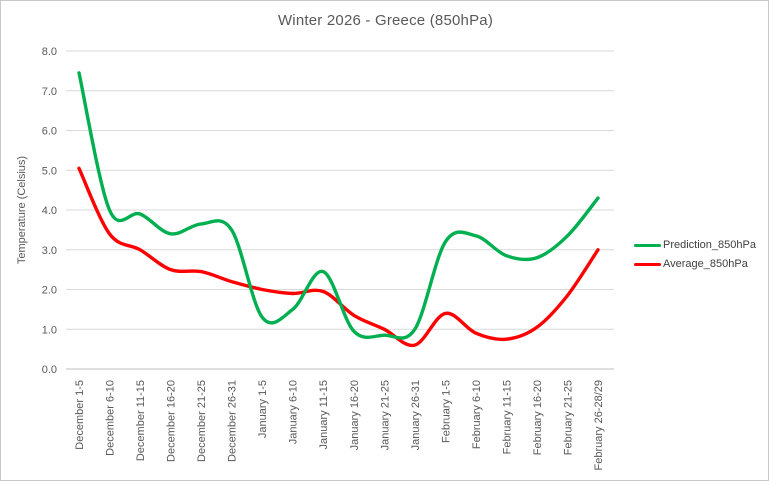 This screenshot has width=769, height=481. Describe the element at coordinates (202, 421) in the screenshot. I see `x-tick-label: December 21-25` at that location.